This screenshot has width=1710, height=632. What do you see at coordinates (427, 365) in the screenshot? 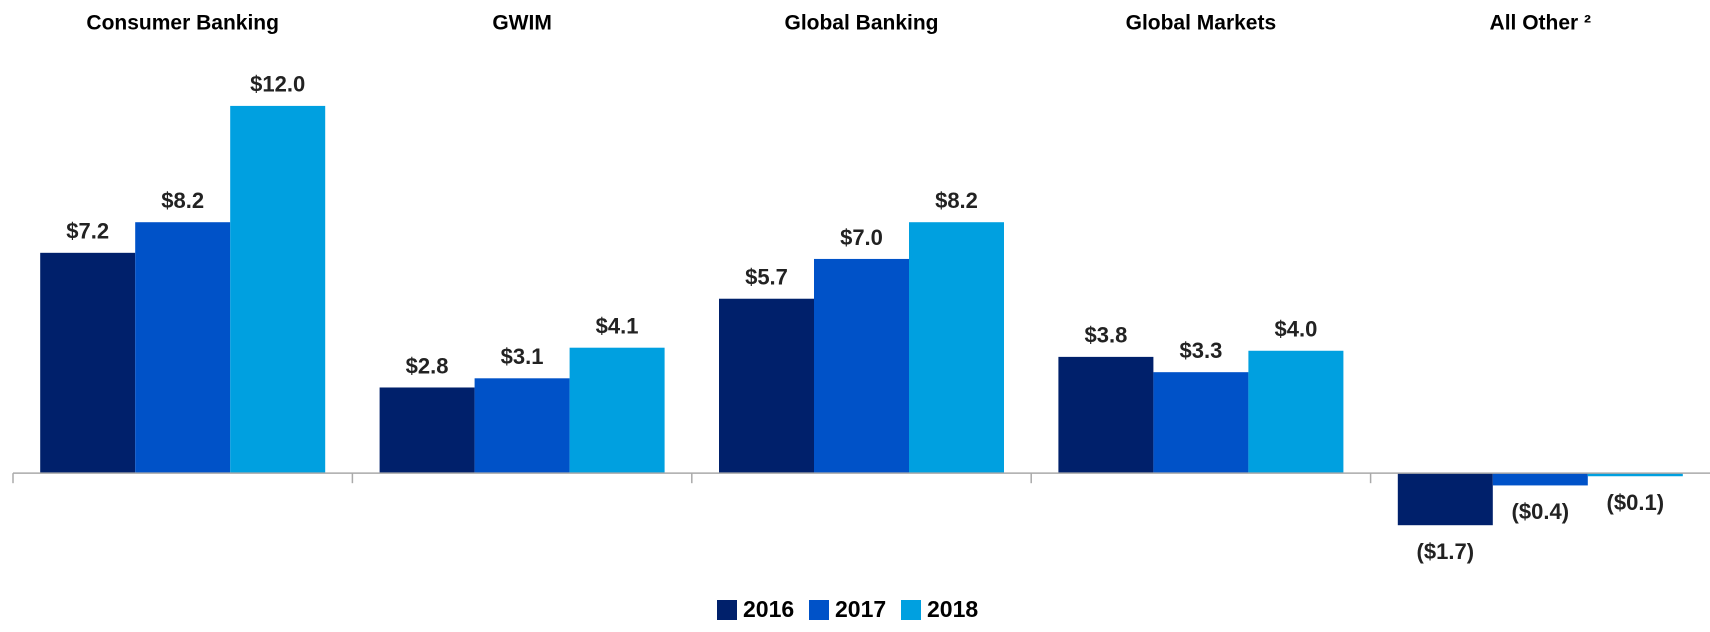
I see `value-label: $2.8` at bounding box center [427, 365].